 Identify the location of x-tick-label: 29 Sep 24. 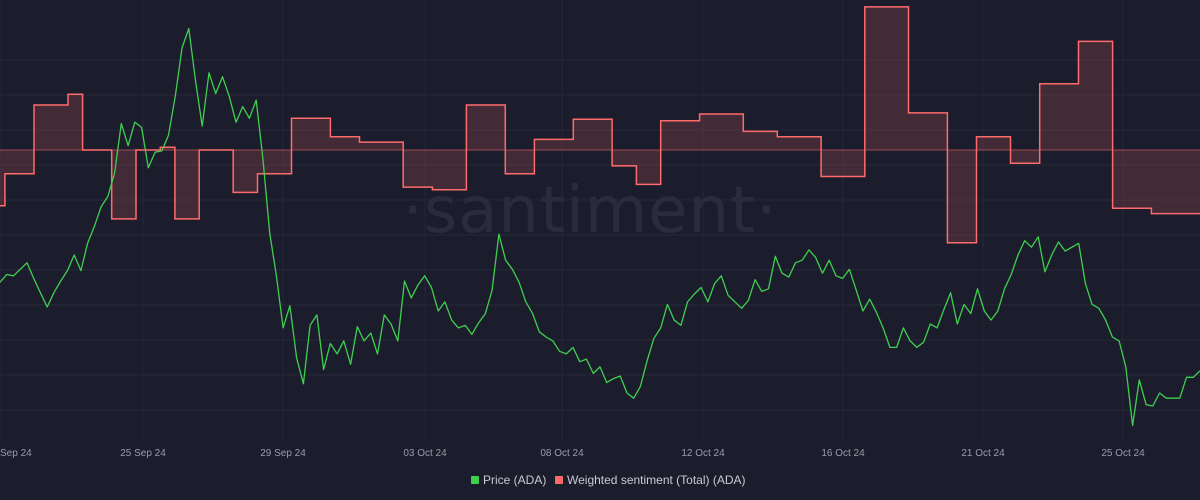
(283, 453).